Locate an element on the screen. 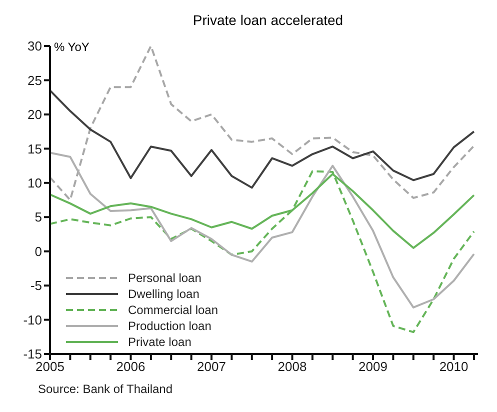  x-tick-label: 2009 is located at coordinates (373, 366).